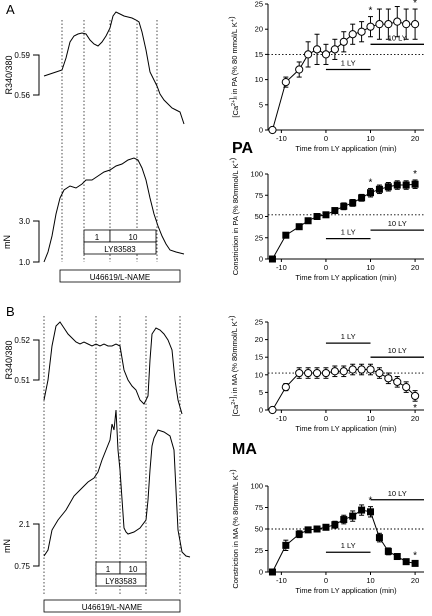  I want to click on y-axis-label: [Ca2+]i in MA (% 80mmol/L K+), so click(233, 365).